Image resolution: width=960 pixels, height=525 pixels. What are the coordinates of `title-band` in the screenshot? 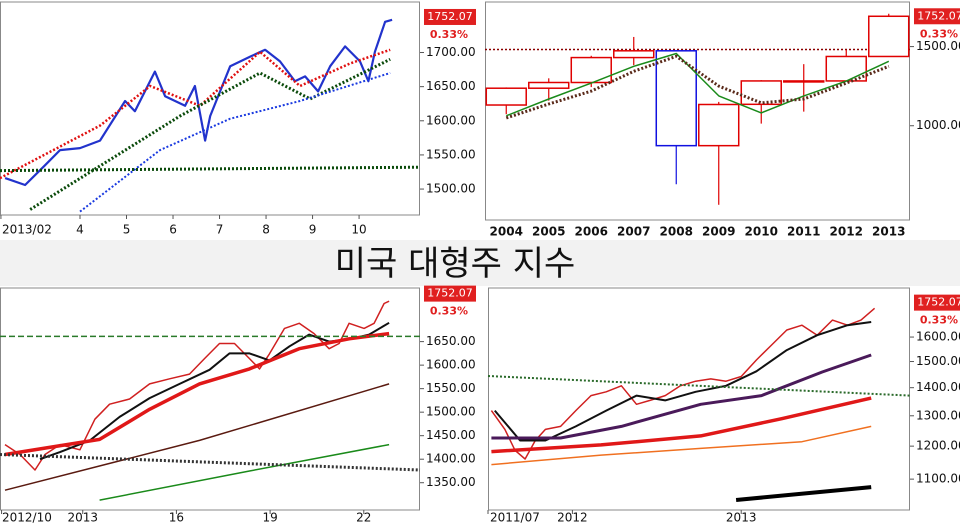 It's located at (480, 263).